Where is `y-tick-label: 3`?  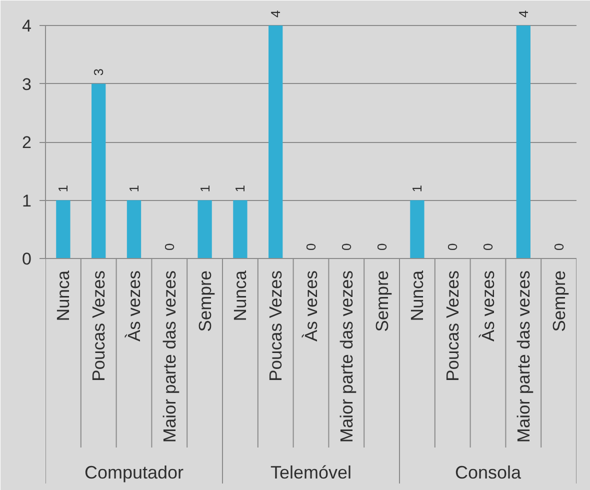
y-tick-label: 3 is located at coordinates (27, 84).